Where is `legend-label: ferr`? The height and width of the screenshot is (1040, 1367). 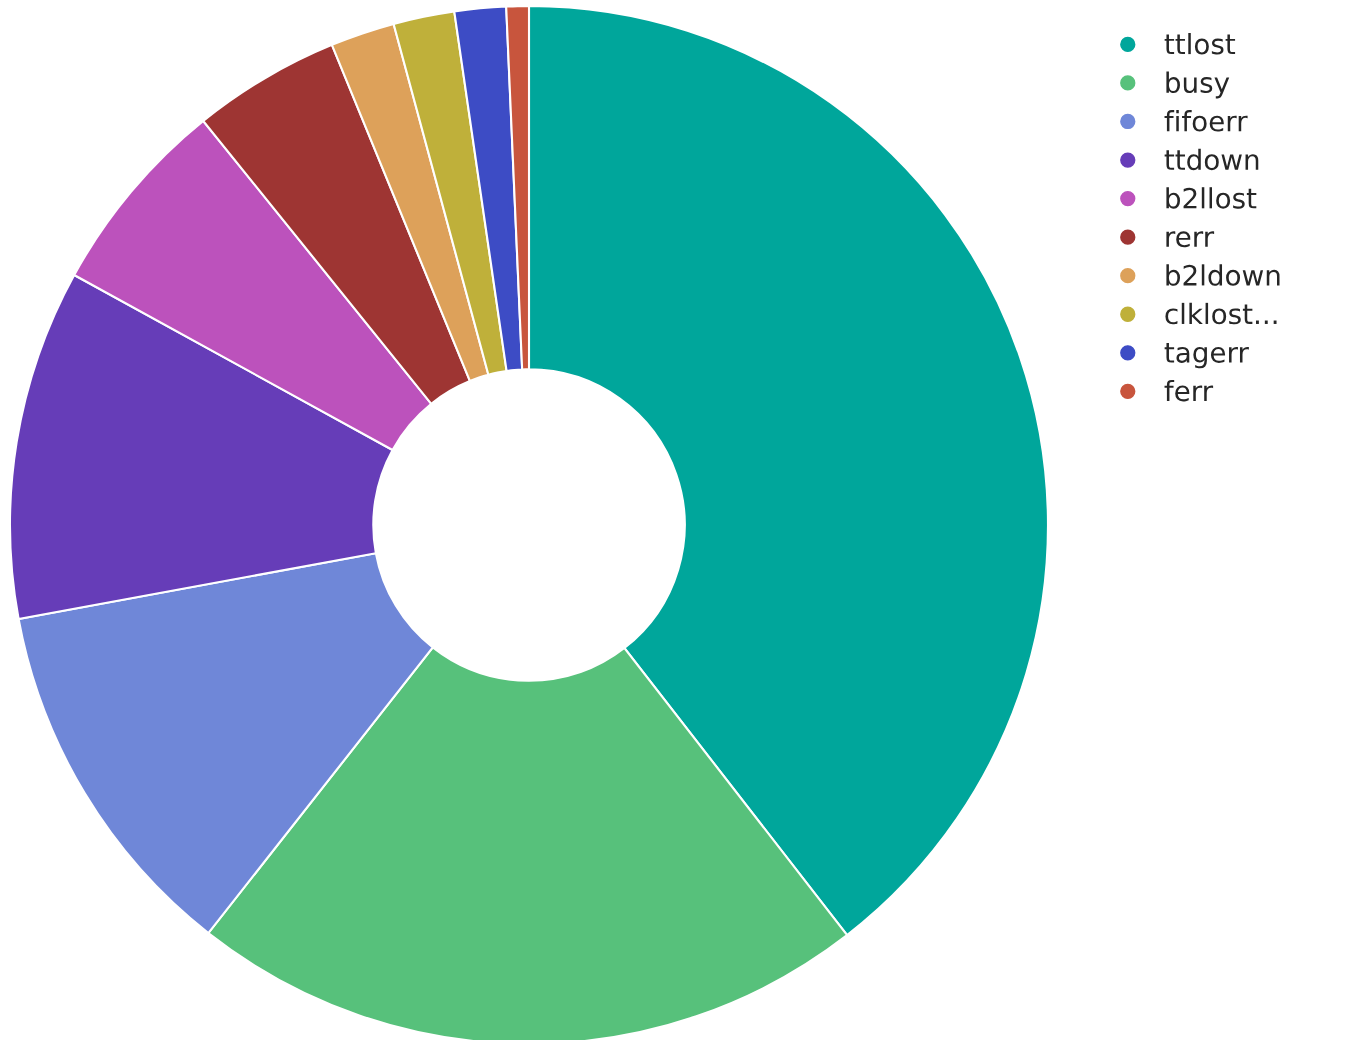 legend-label: ferr is located at coordinates (1189, 390).